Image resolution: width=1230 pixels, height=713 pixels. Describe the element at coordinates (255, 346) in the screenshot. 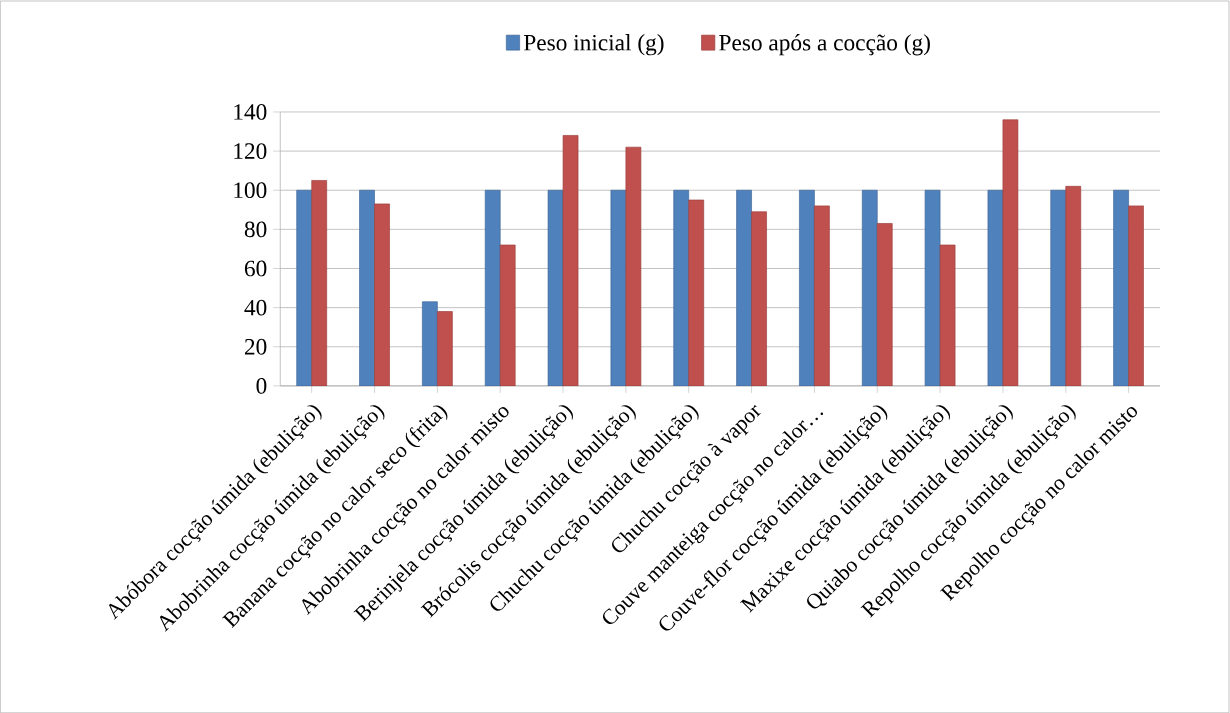

I see `y-tick-label: 20` at that location.